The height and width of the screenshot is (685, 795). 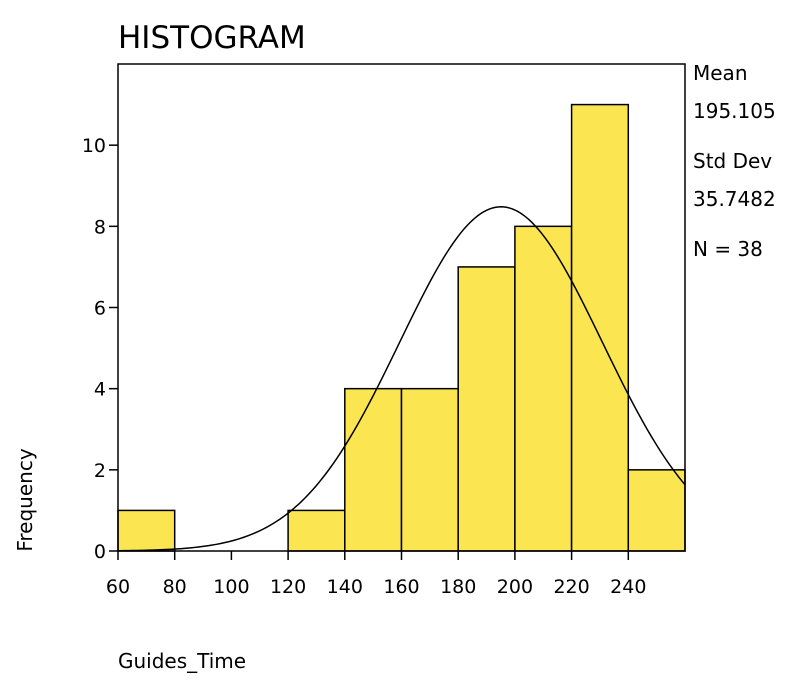 What do you see at coordinates (628, 587) in the screenshot?
I see `x-tick-label: 240` at bounding box center [628, 587].